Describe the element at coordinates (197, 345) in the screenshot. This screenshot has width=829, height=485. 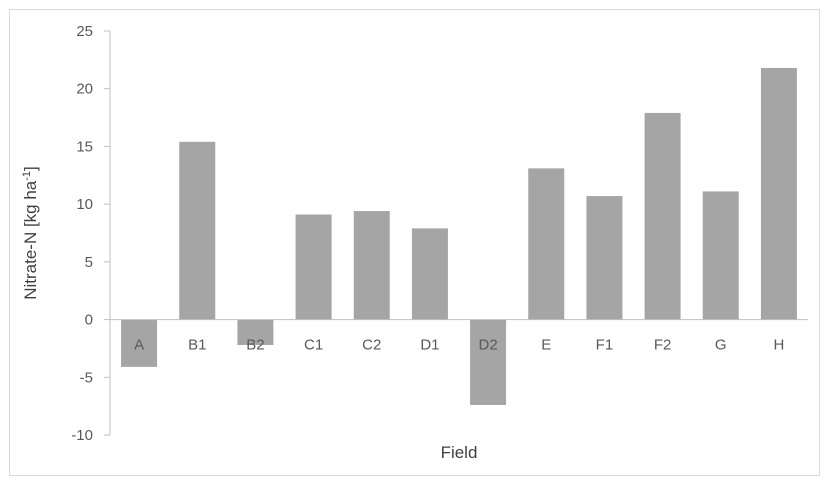
I see `category-label: B1` at that location.